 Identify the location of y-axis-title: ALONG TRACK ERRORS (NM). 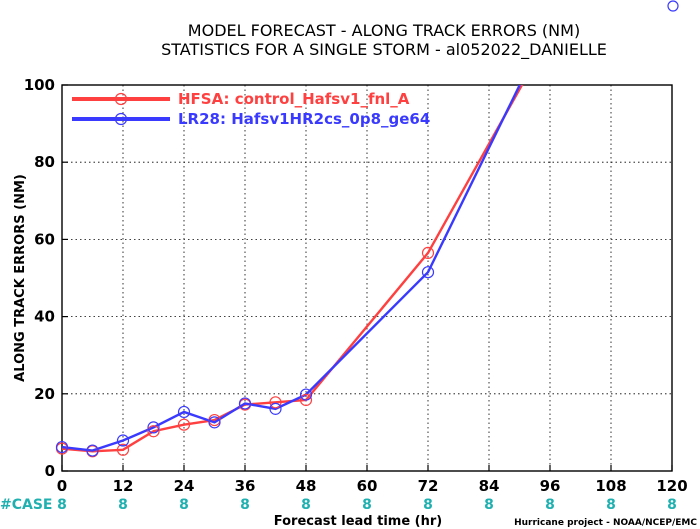
(20, 278).